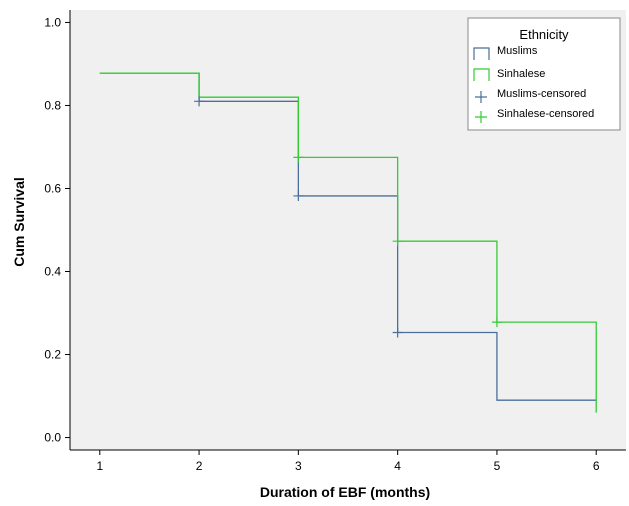  I want to click on x-tick-label: 4, so click(397, 466).